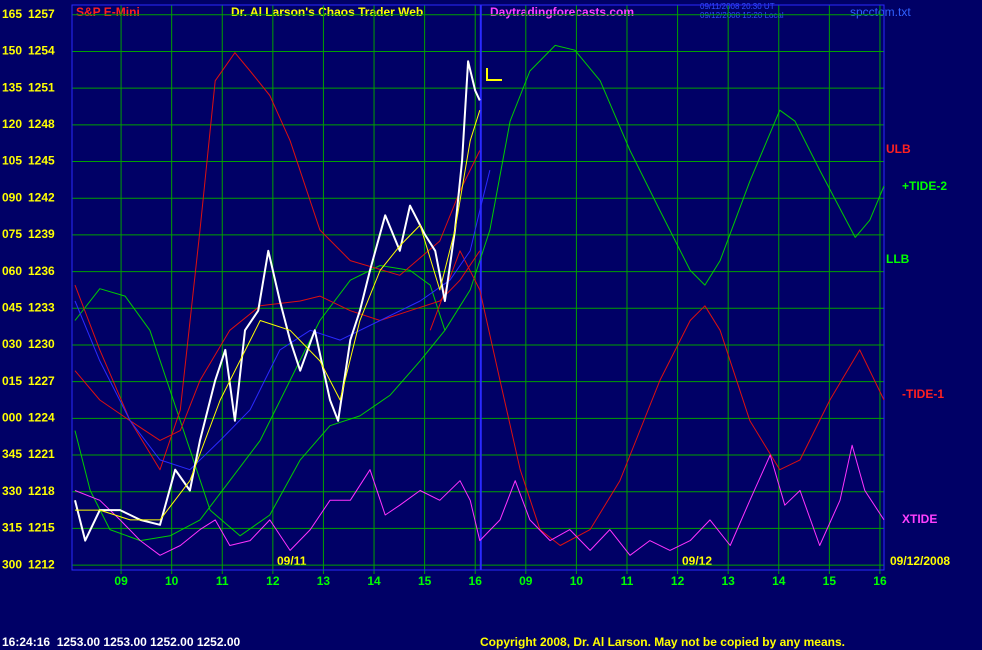  Describe the element at coordinates (41, 564) in the screenshot. I see `y-tick-label: 1212` at that location.